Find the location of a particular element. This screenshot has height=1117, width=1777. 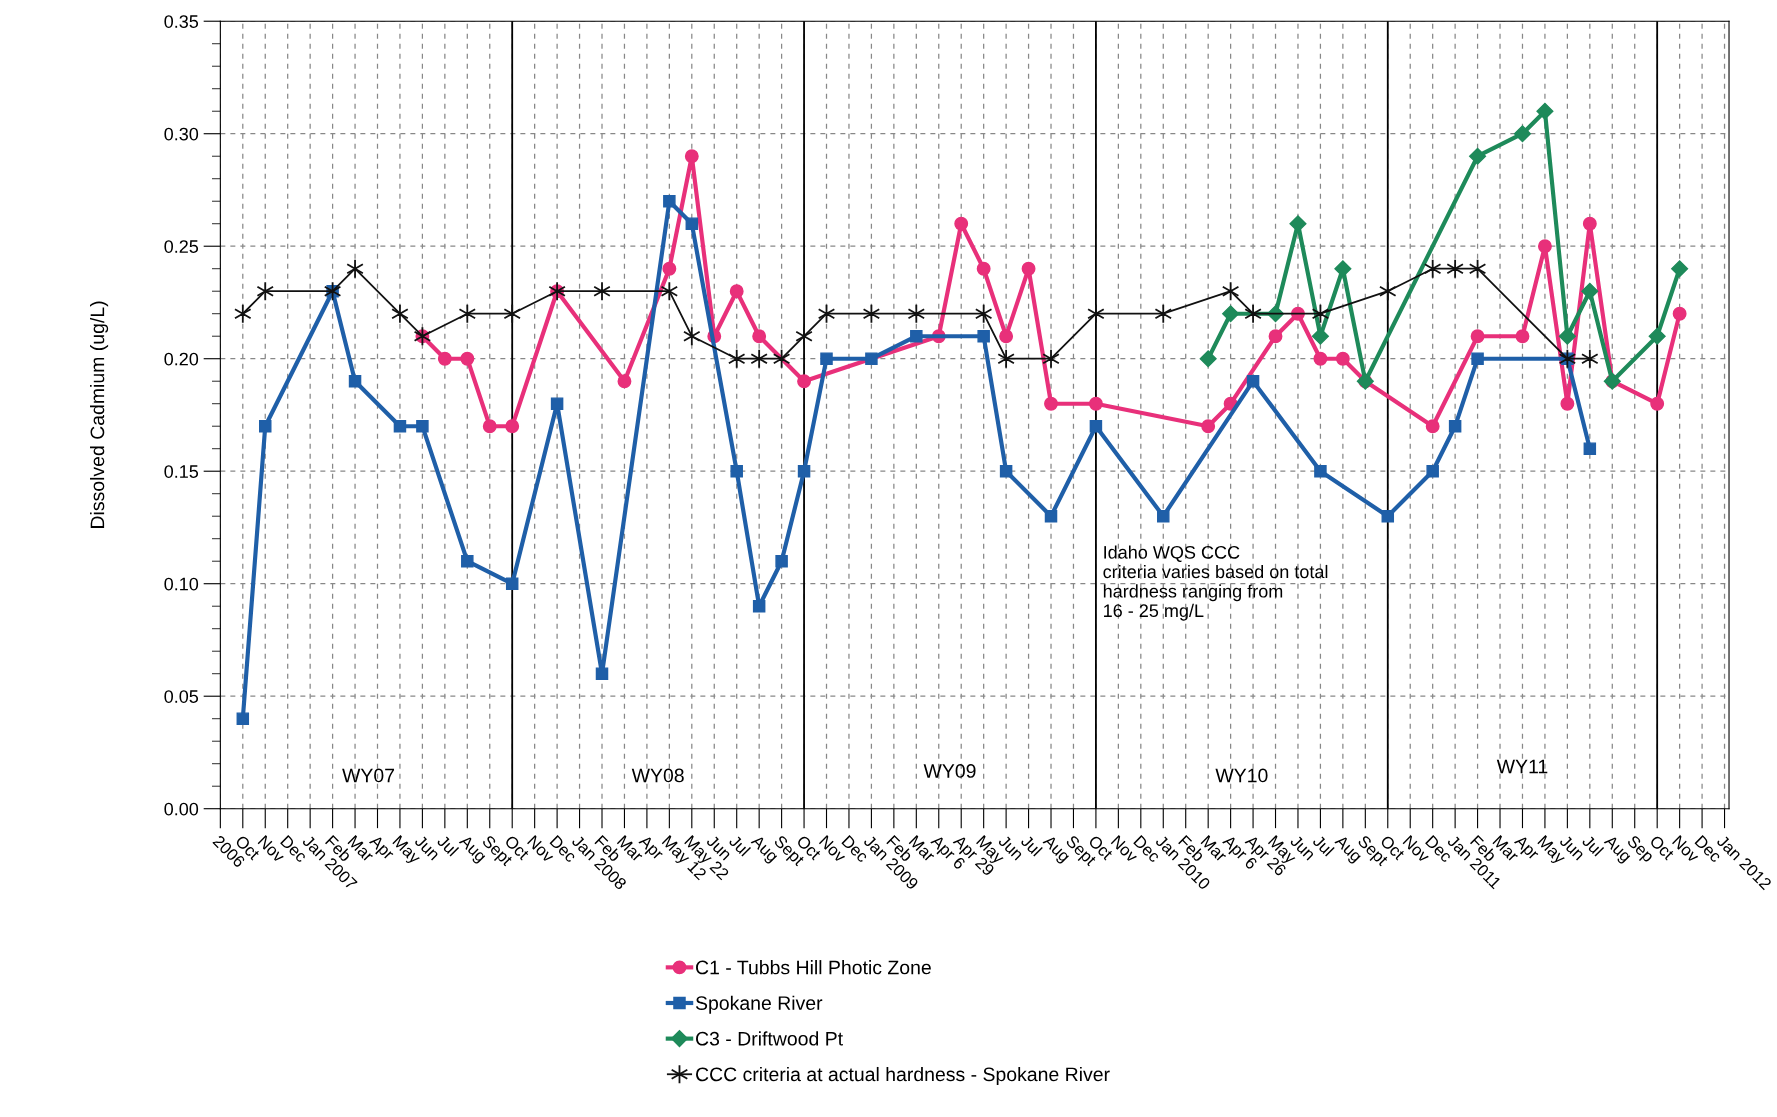

annotation: WY10 is located at coordinates (1241, 775).